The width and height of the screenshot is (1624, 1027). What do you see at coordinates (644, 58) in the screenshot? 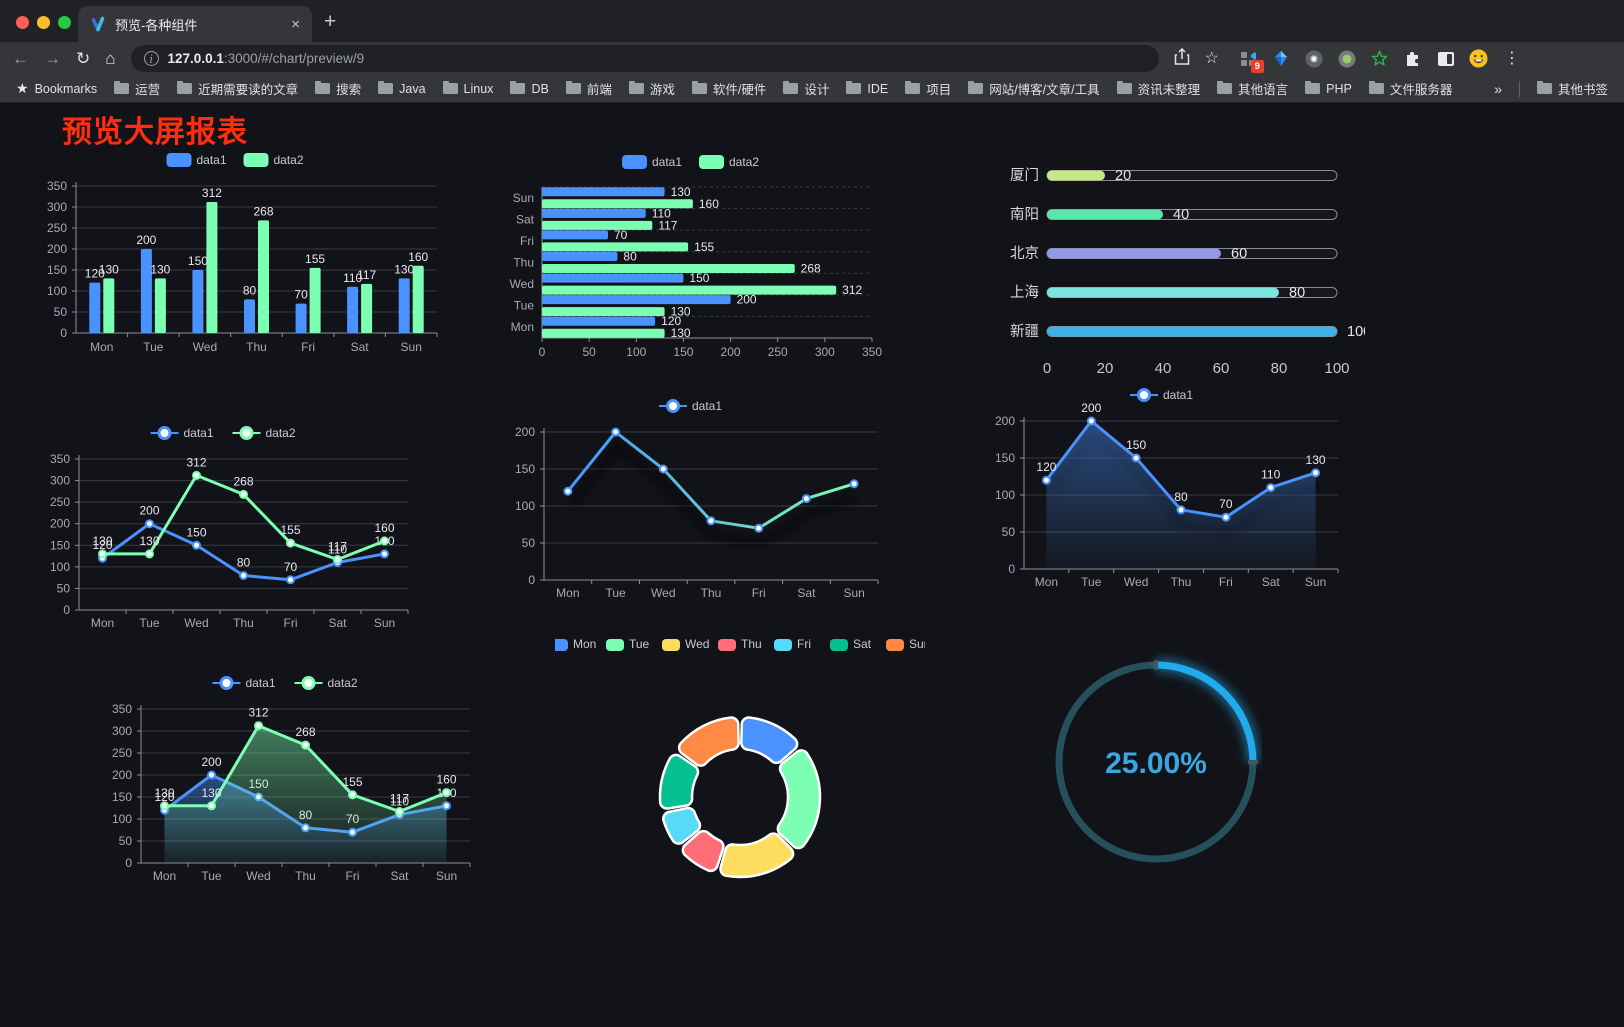
I see `url-bar: i 127.0.0.1:3000/#/chart/preview/9` at bounding box center [644, 58].